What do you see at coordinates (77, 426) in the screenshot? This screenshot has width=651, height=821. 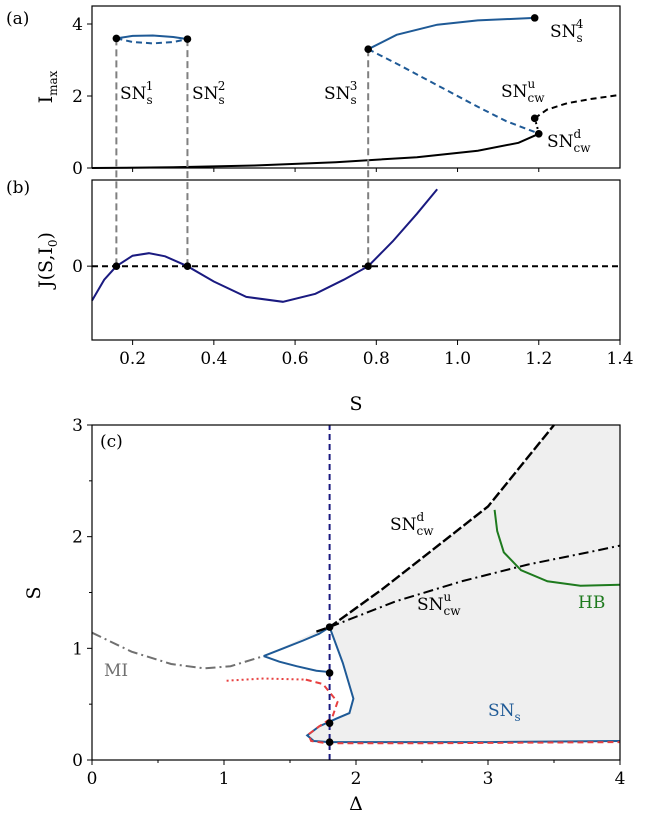 I see `panel-c-ytick-label-3: 3` at bounding box center [77, 426].